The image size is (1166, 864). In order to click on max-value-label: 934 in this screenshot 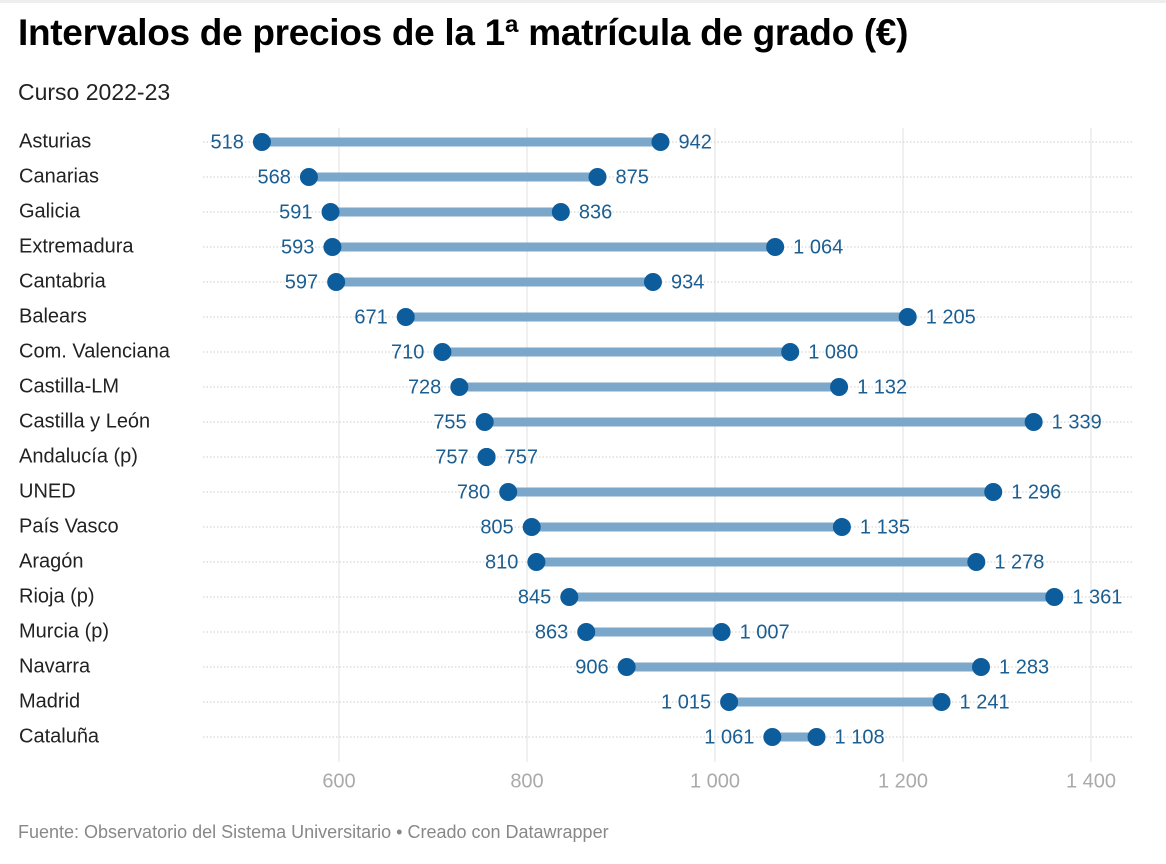, I will do `click(687, 282)`.